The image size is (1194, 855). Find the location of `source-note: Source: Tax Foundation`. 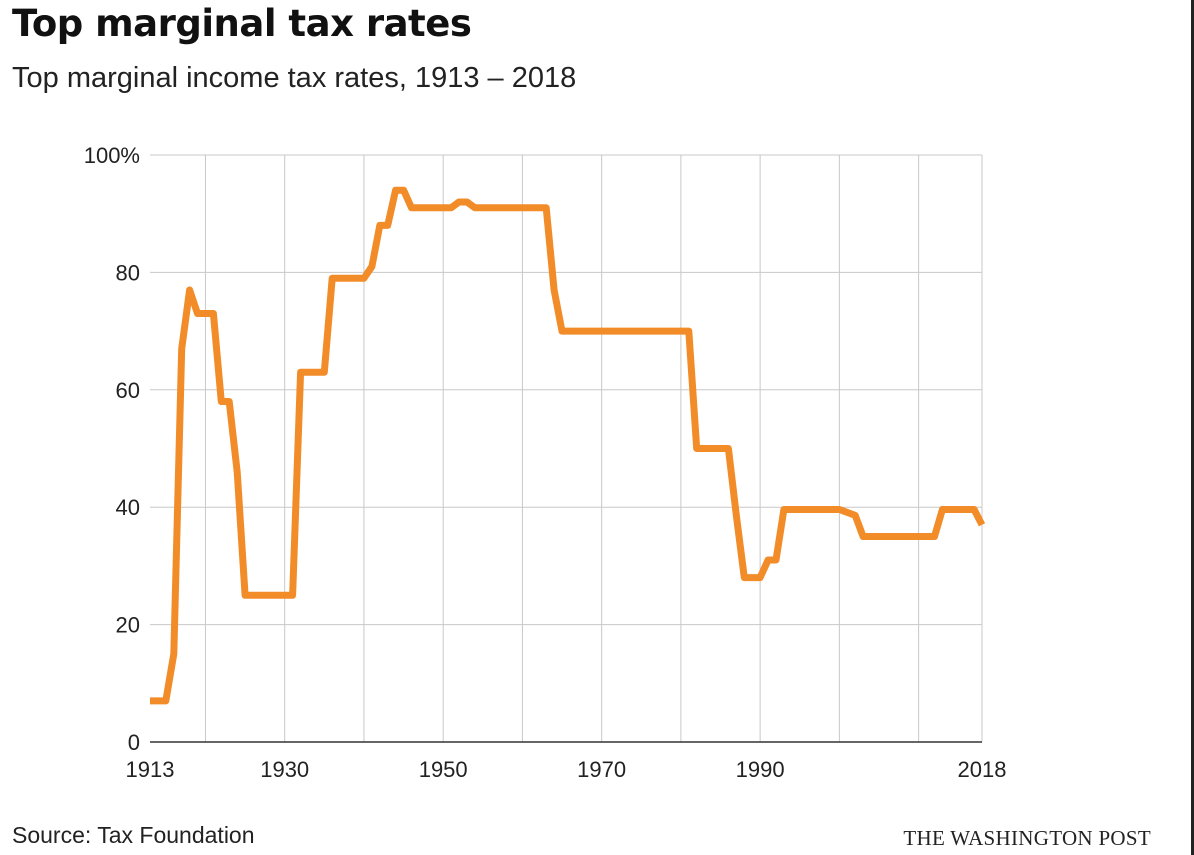

source-note: Source: Tax Foundation is located at coordinates (133, 835).